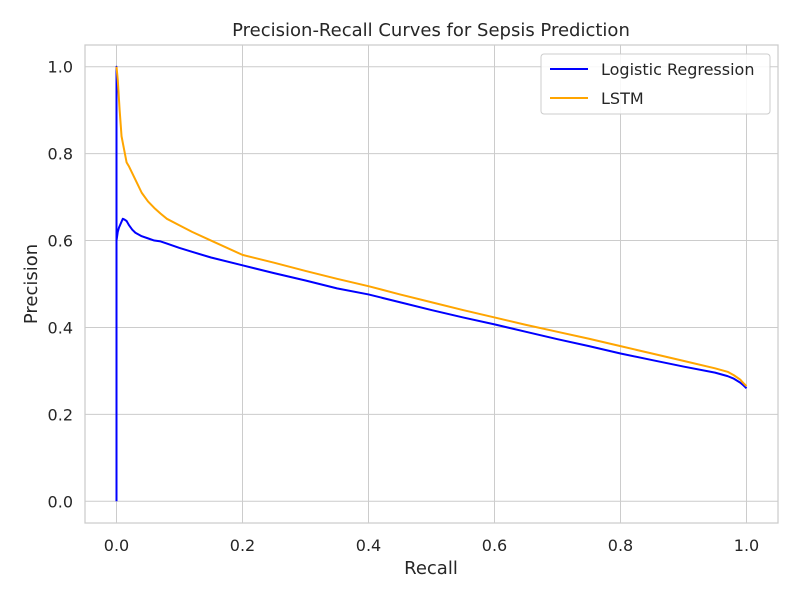  Describe the element at coordinates (242, 545) in the screenshot. I see `x-tick-label: 0.2` at that location.